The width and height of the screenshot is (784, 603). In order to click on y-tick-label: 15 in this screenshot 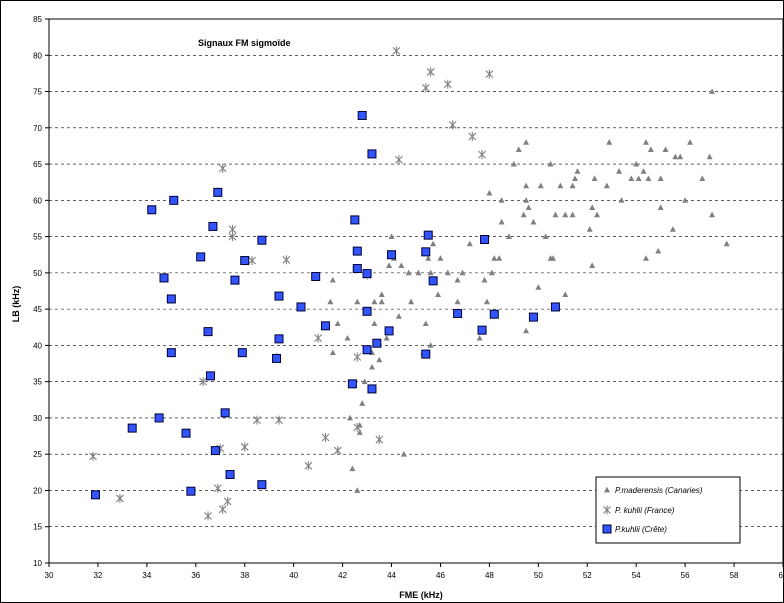, I will do `click(37, 527)`.